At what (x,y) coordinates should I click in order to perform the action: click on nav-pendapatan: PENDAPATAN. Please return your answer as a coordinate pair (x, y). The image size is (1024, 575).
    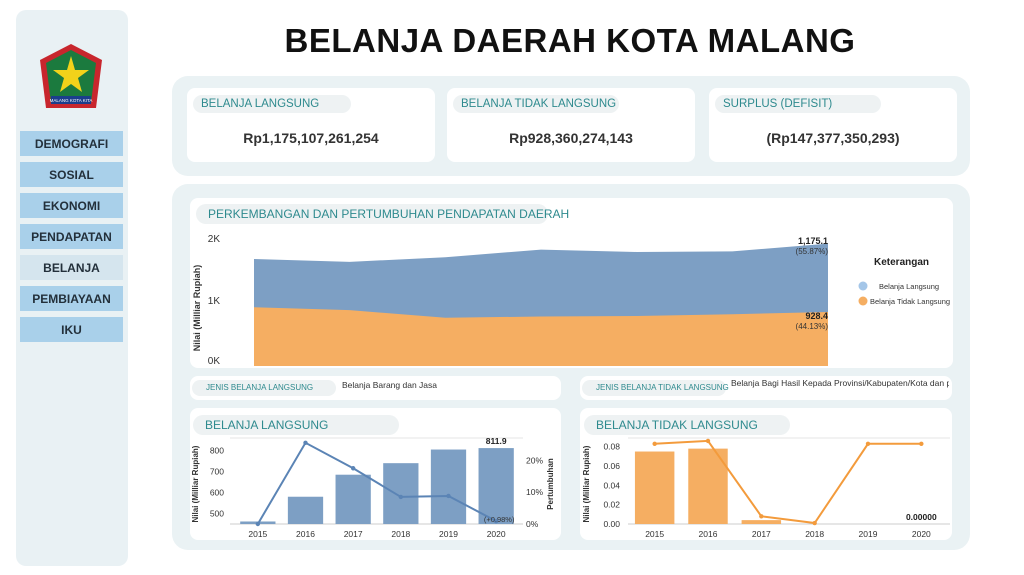
    Looking at the image, I should click on (71, 236).